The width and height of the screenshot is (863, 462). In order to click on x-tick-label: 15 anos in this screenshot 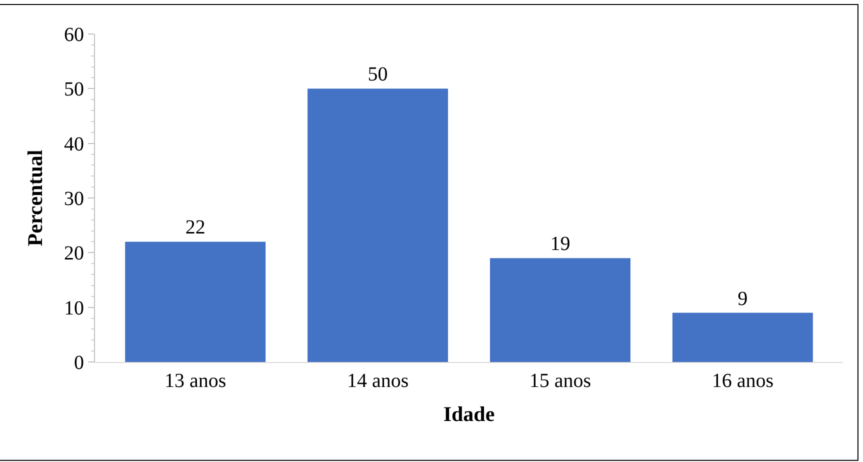, I will do `click(560, 381)`.